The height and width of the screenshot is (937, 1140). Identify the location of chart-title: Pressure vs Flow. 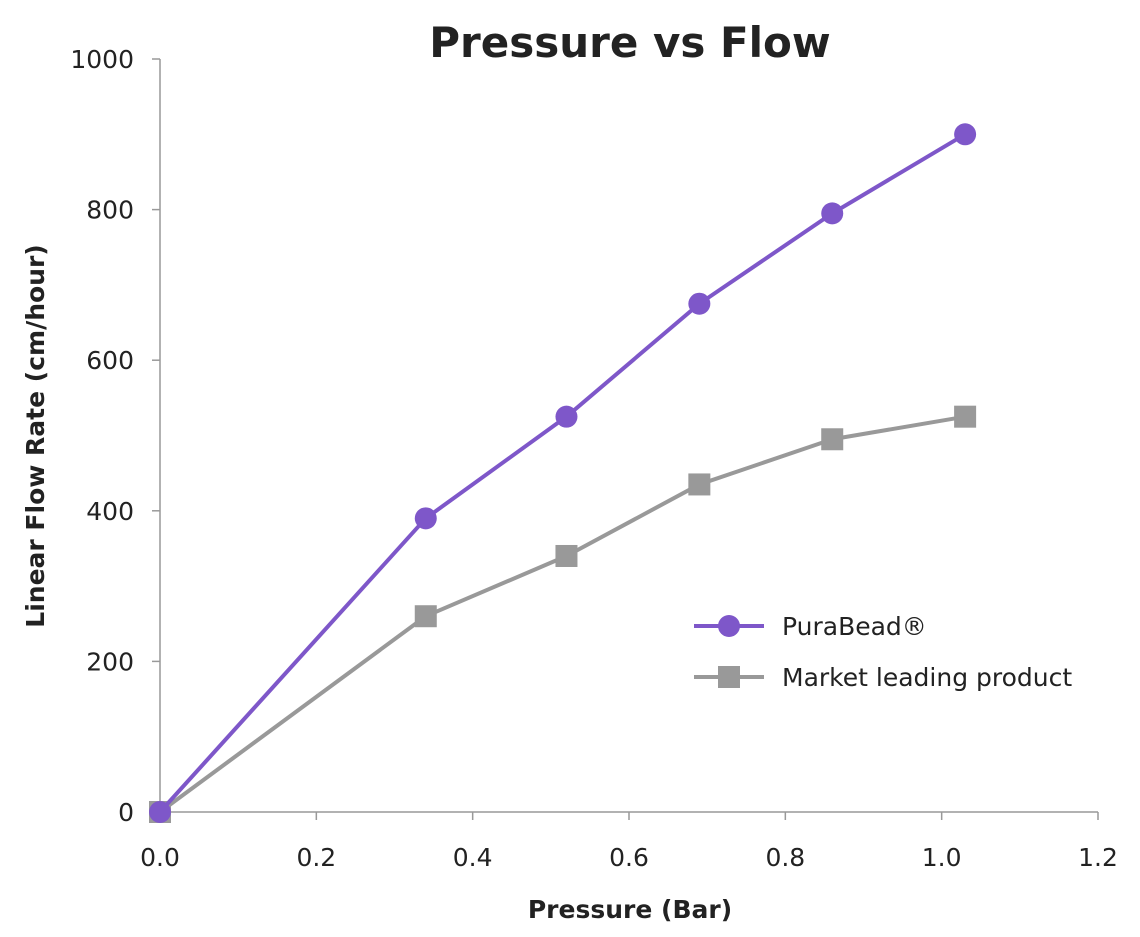
(629, 42).